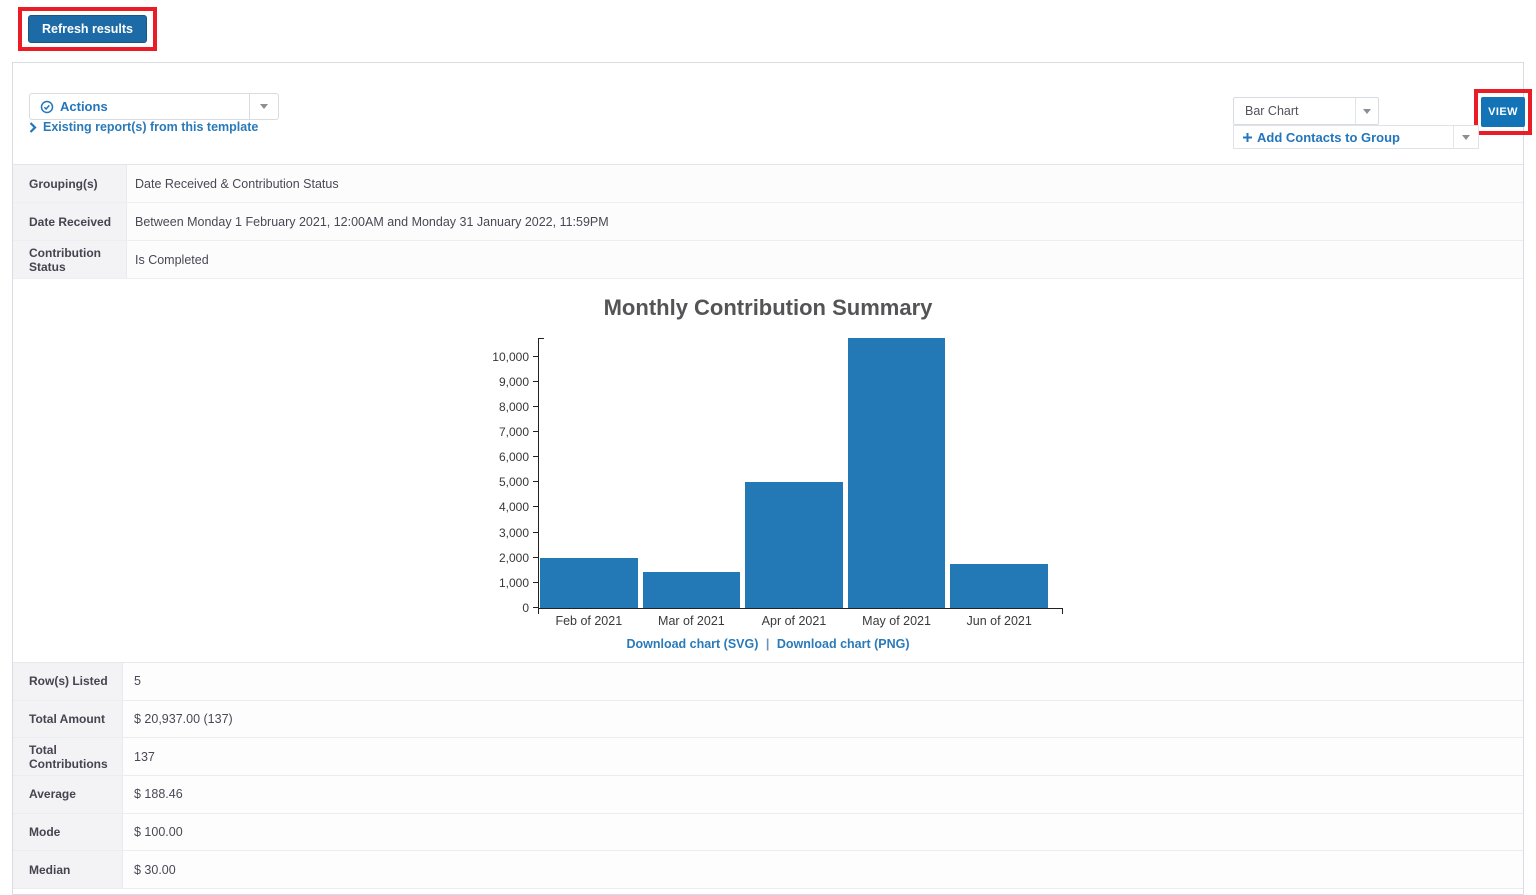 This screenshot has width=1536, height=895. I want to click on criteria-label: Contribution Status, so click(70, 259).